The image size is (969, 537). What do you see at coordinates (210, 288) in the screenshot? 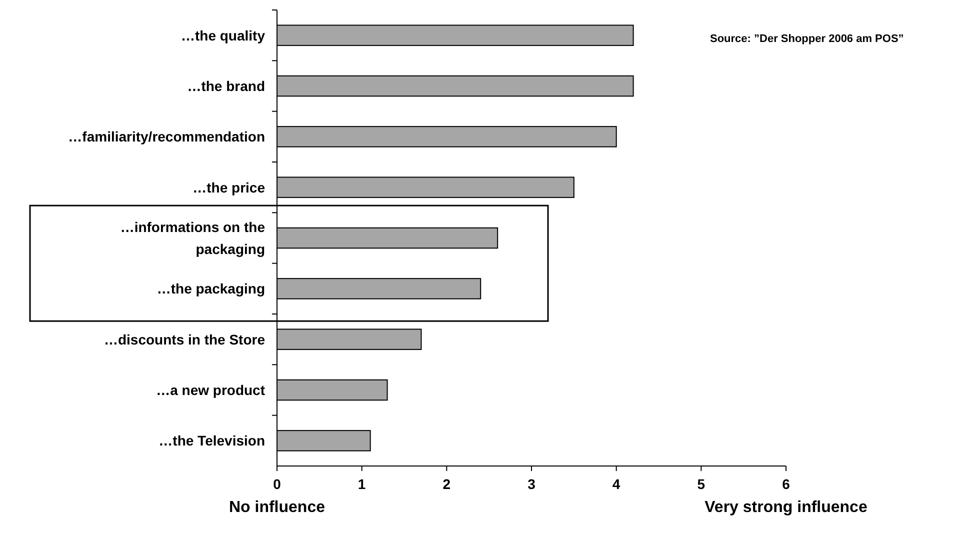
I see `y-tick-label: …the packaging` at bounding box center [210, 288].